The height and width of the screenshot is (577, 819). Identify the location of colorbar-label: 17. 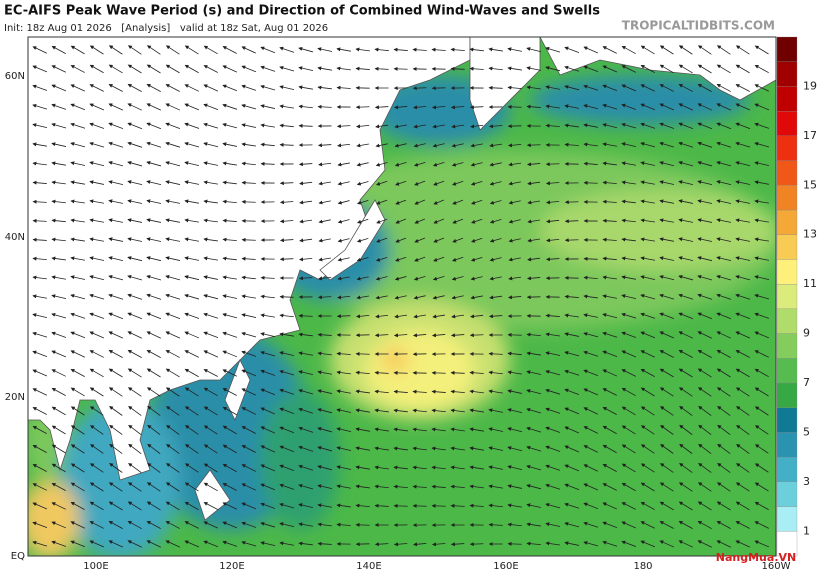
(810, 135).